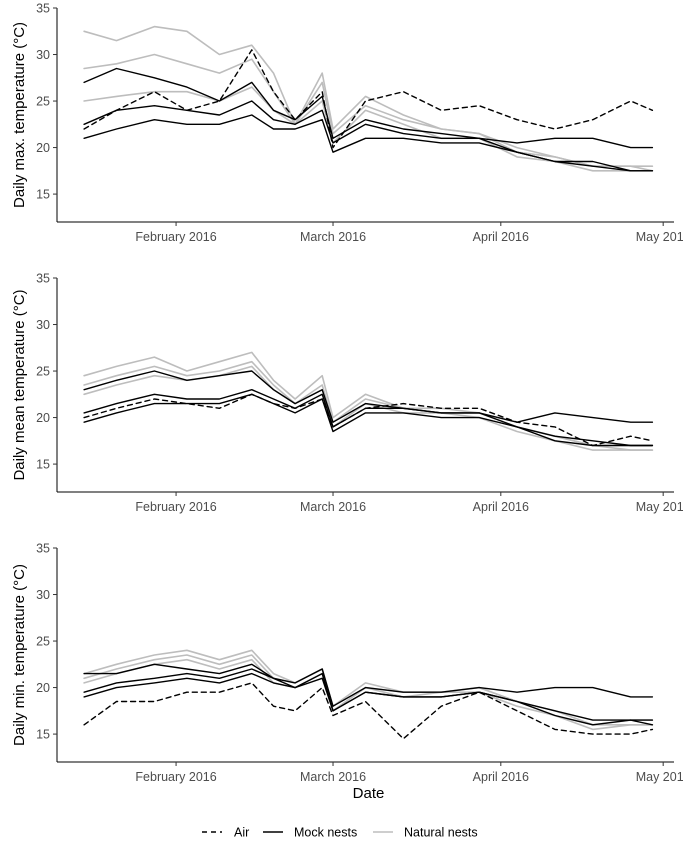 This screenshot has height=850, width=683. I want to click on chart-legend: Air Mock nests Natural nests, so click(340, 833).